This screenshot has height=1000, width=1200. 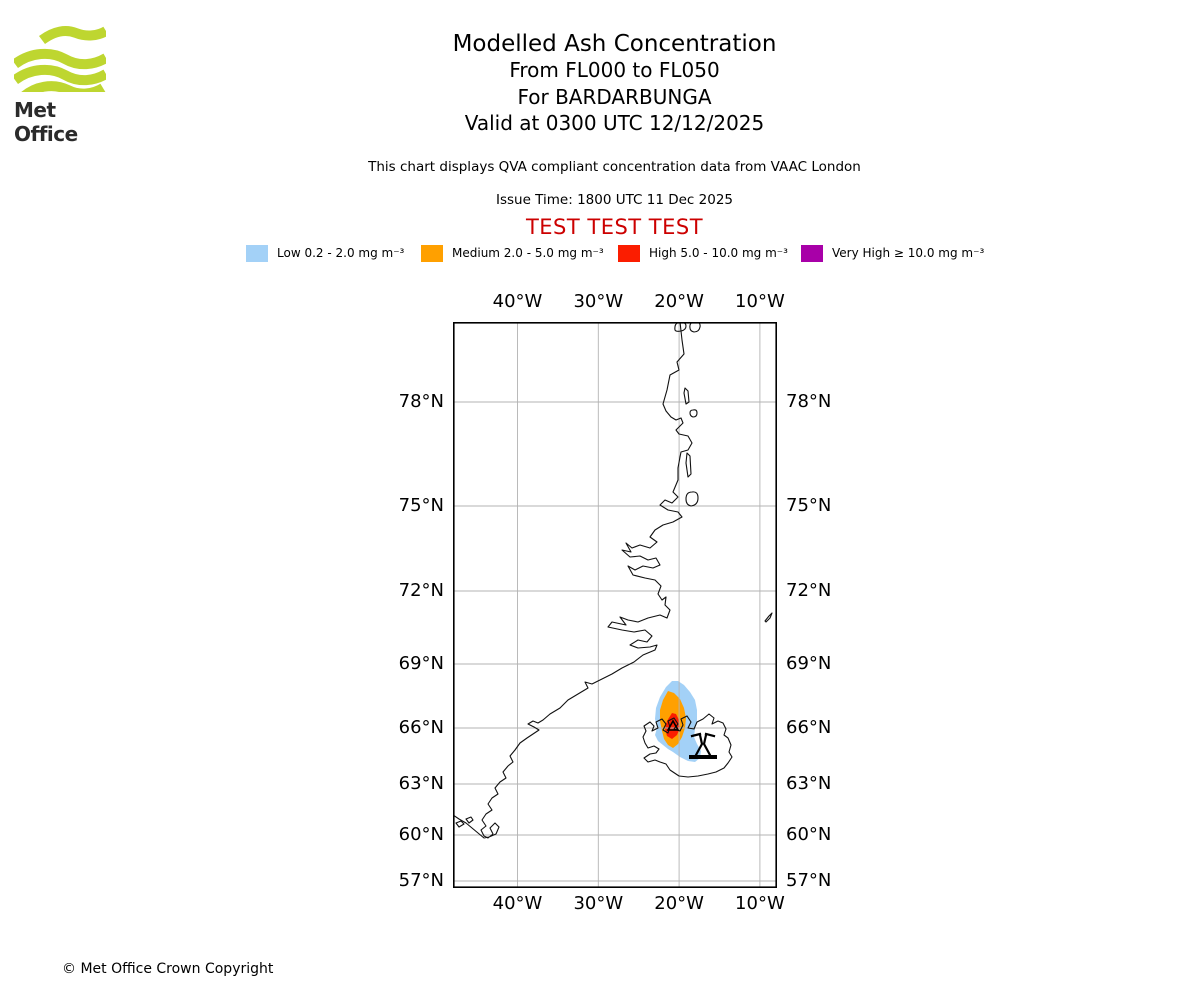 What do you see at coordinates (421, 727) in the screenshot?
I see `y-tick-left-4: 66°N` at bounding box center [421, 727].